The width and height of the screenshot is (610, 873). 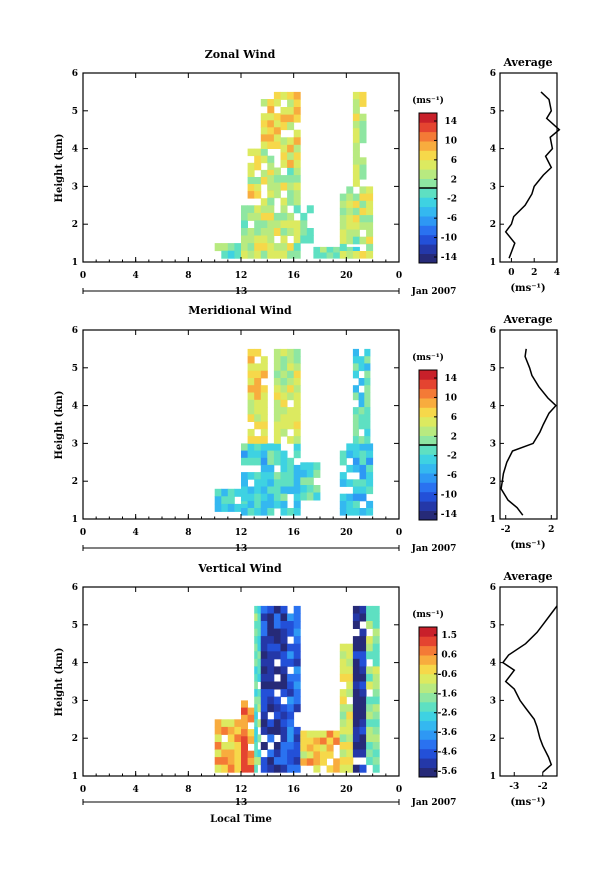 What do you see at coordinates (527, 802) in the screenshot?
I see `vertical-average-xlabel: (ms⁻¹)` at bounding box center [527, 802].